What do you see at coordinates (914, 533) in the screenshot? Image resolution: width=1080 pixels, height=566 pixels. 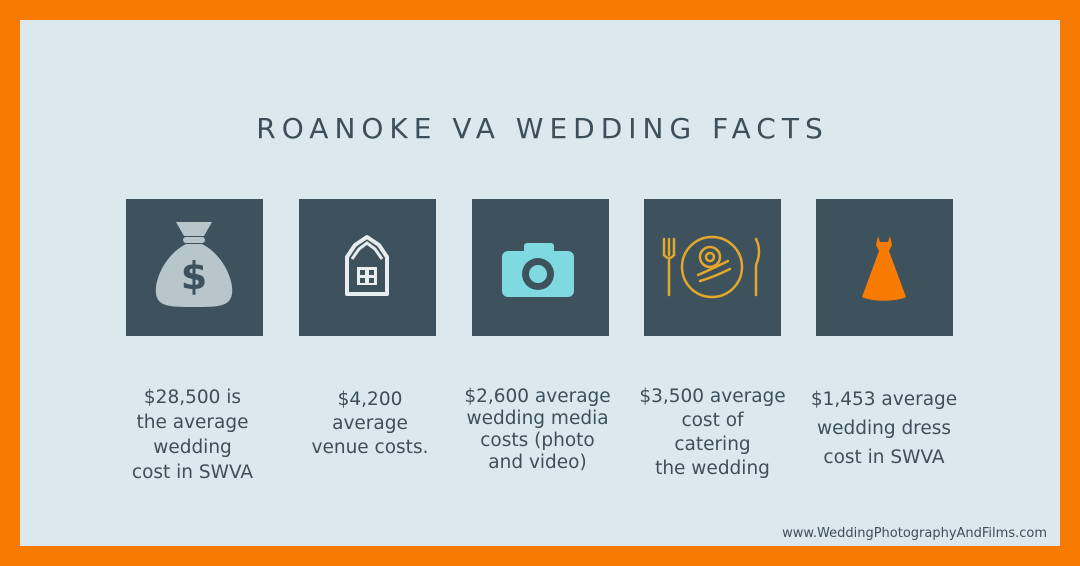 I see `website-url: www.WeddingPhotographyAndFilms.com` at bounding box center [914, 533].